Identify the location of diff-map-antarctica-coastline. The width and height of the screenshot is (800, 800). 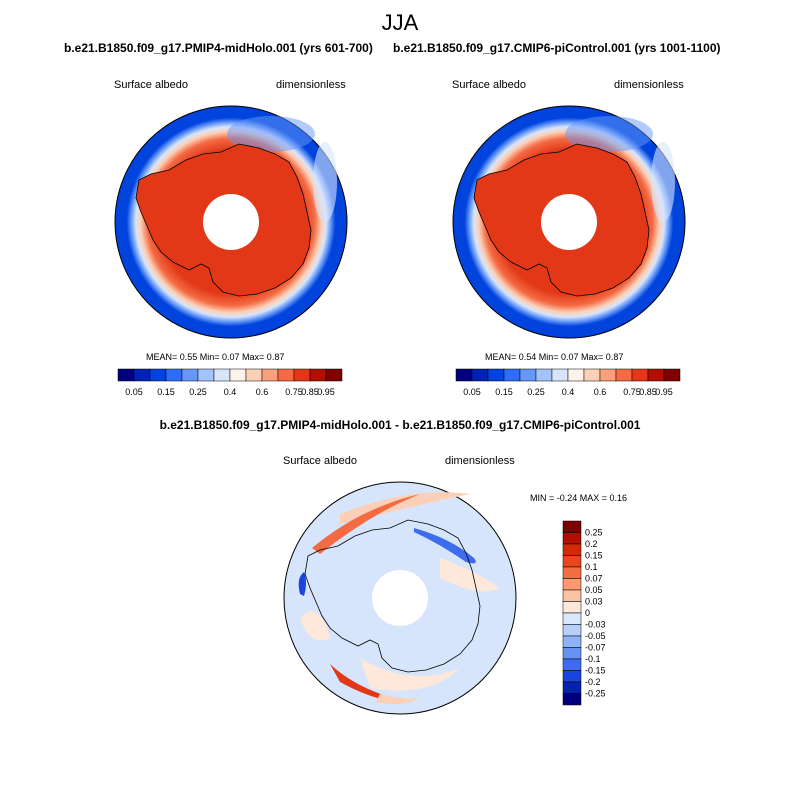
(392, 596).